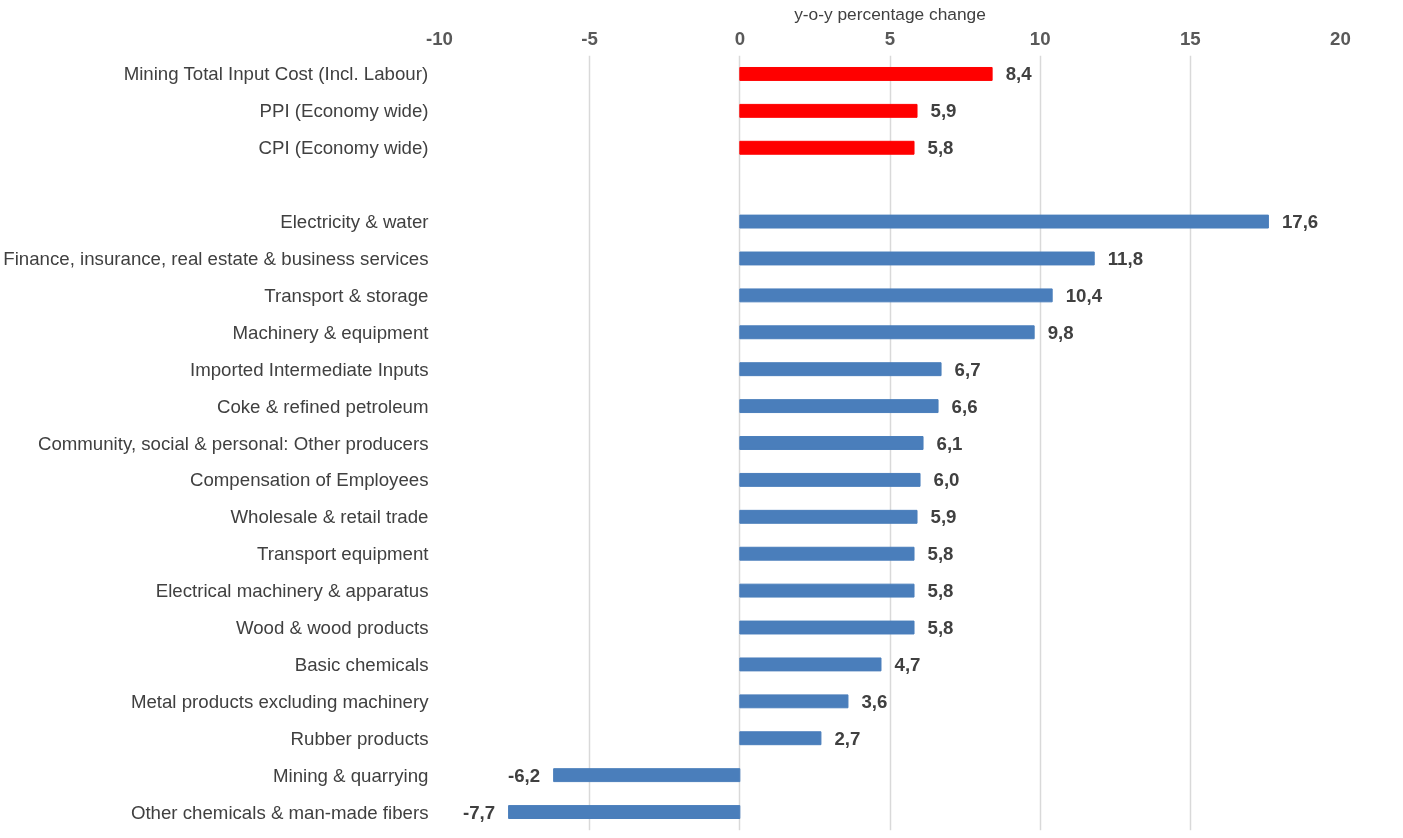  Describe the element at coordinates (964, 406) in the screenshot. I see `data-label: 6,6` at that location.